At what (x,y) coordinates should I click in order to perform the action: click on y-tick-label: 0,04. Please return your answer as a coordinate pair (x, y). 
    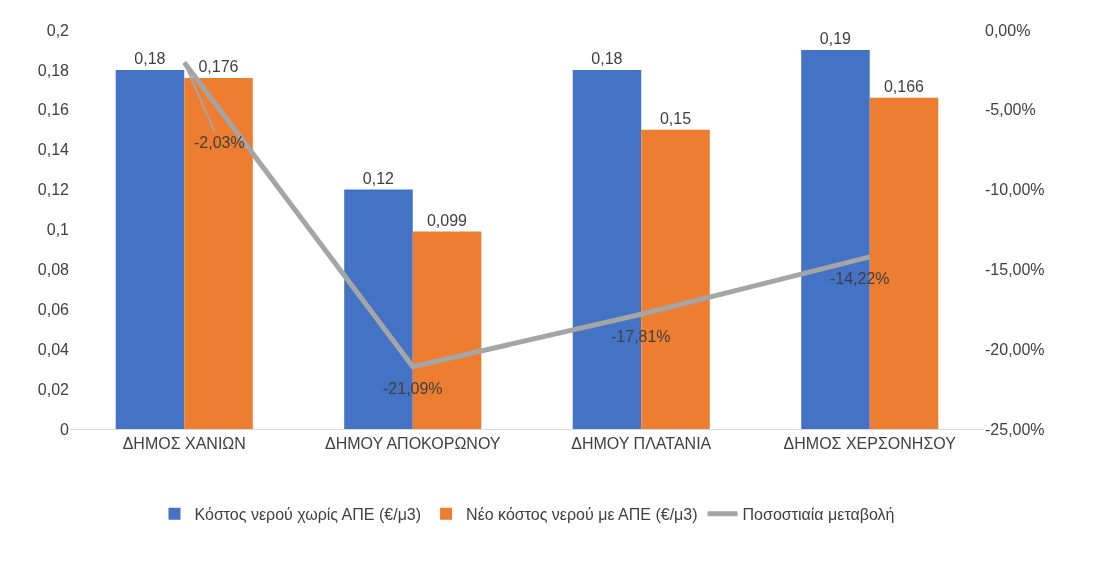
    Looking at the image, I should click on (53, 349).